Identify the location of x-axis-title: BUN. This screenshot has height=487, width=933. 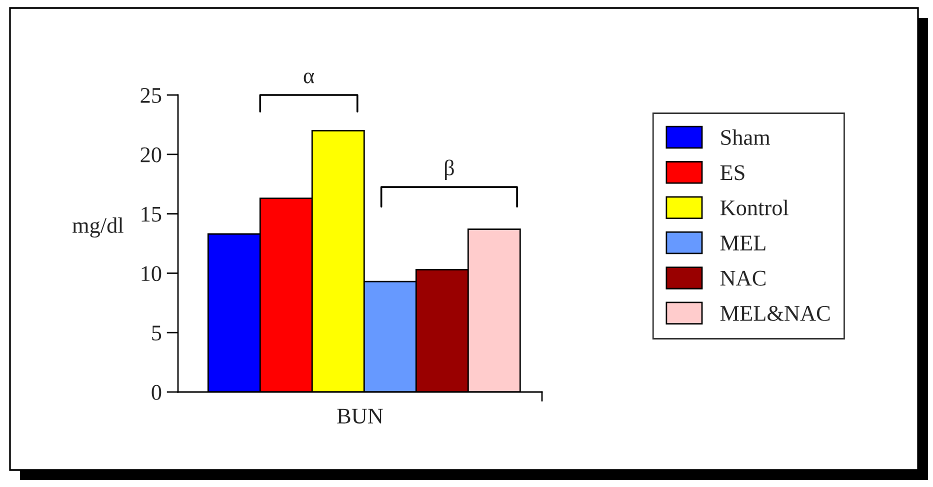
(360, 416).